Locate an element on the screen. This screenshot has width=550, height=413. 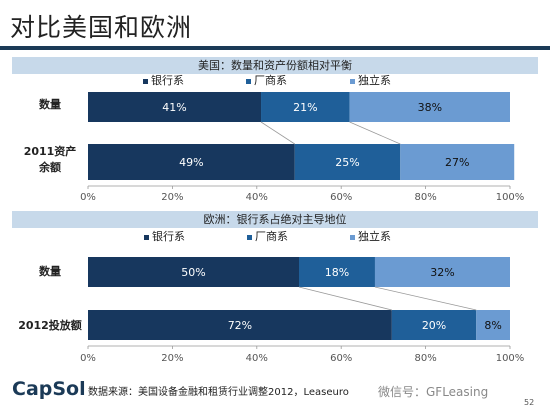
eu-x-tick-label: 0% is located at coordinates (88, 358).